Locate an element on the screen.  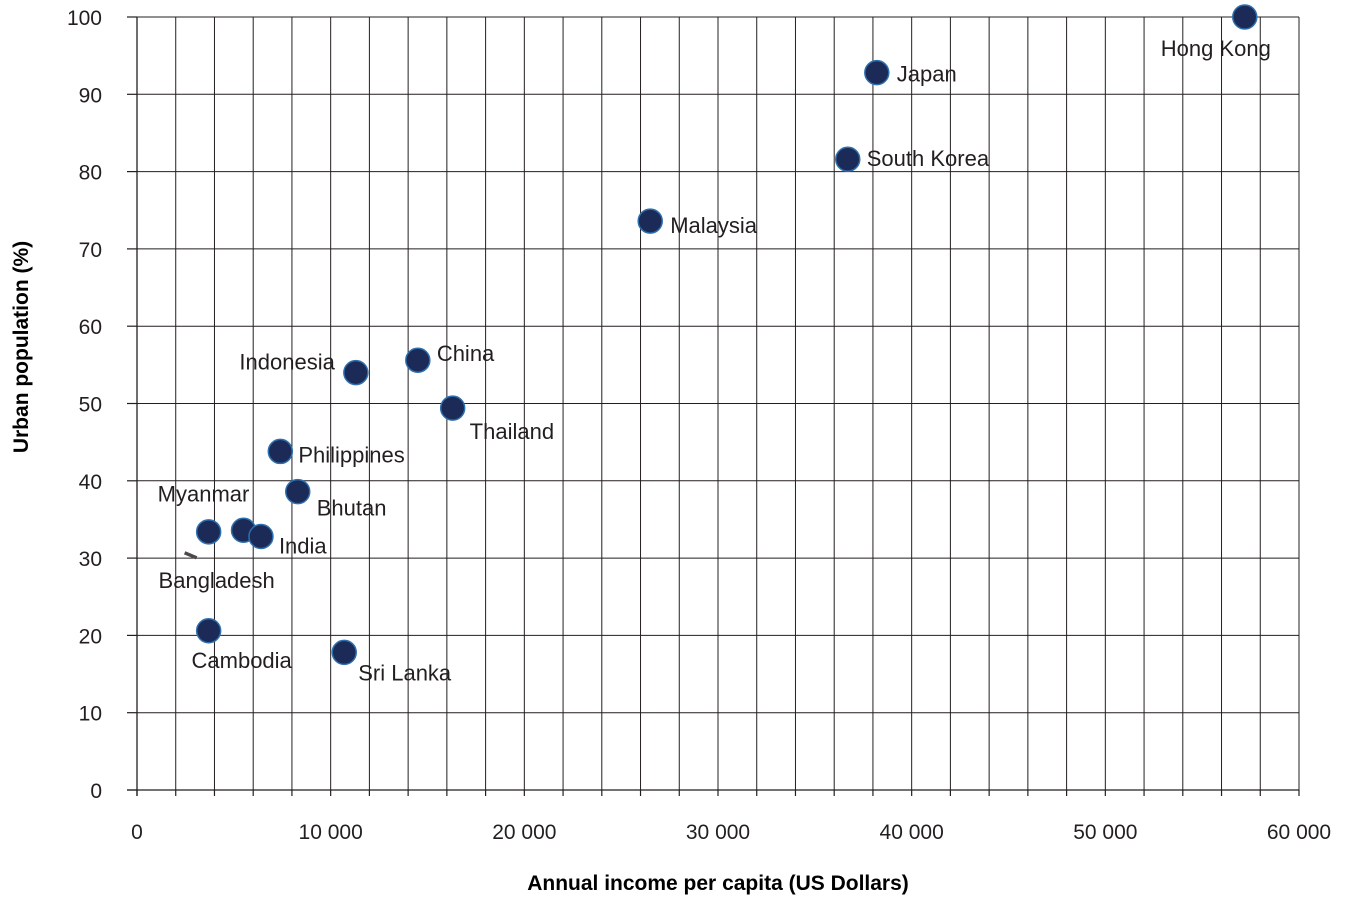
point-label-south-korea: South Korea is located at coordinates (928, 158).